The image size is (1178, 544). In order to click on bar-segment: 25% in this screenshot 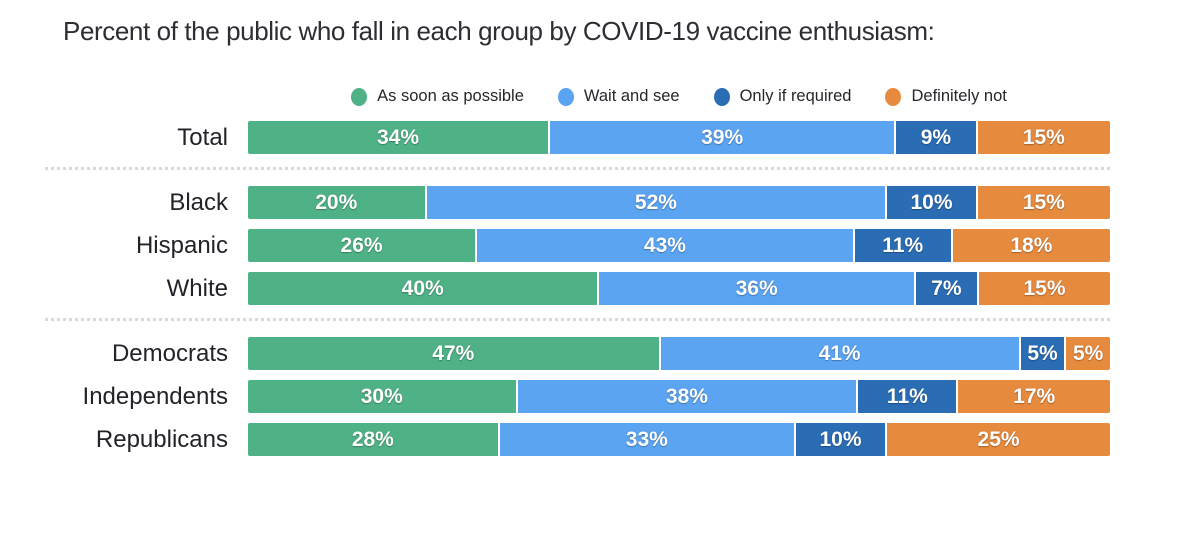, I will do `click(999, 439)`.